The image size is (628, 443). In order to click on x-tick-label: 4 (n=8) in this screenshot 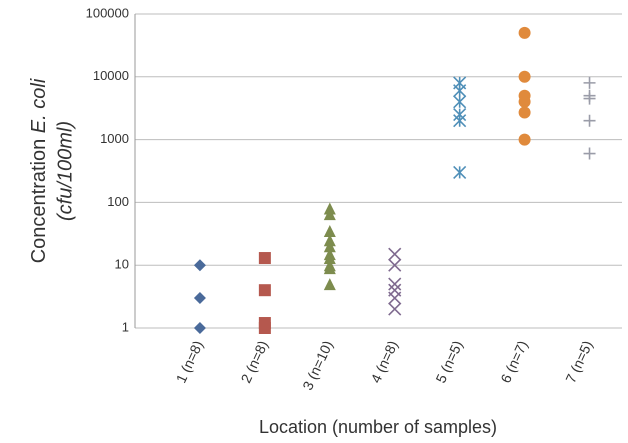, I will do `click(383, 361)`.